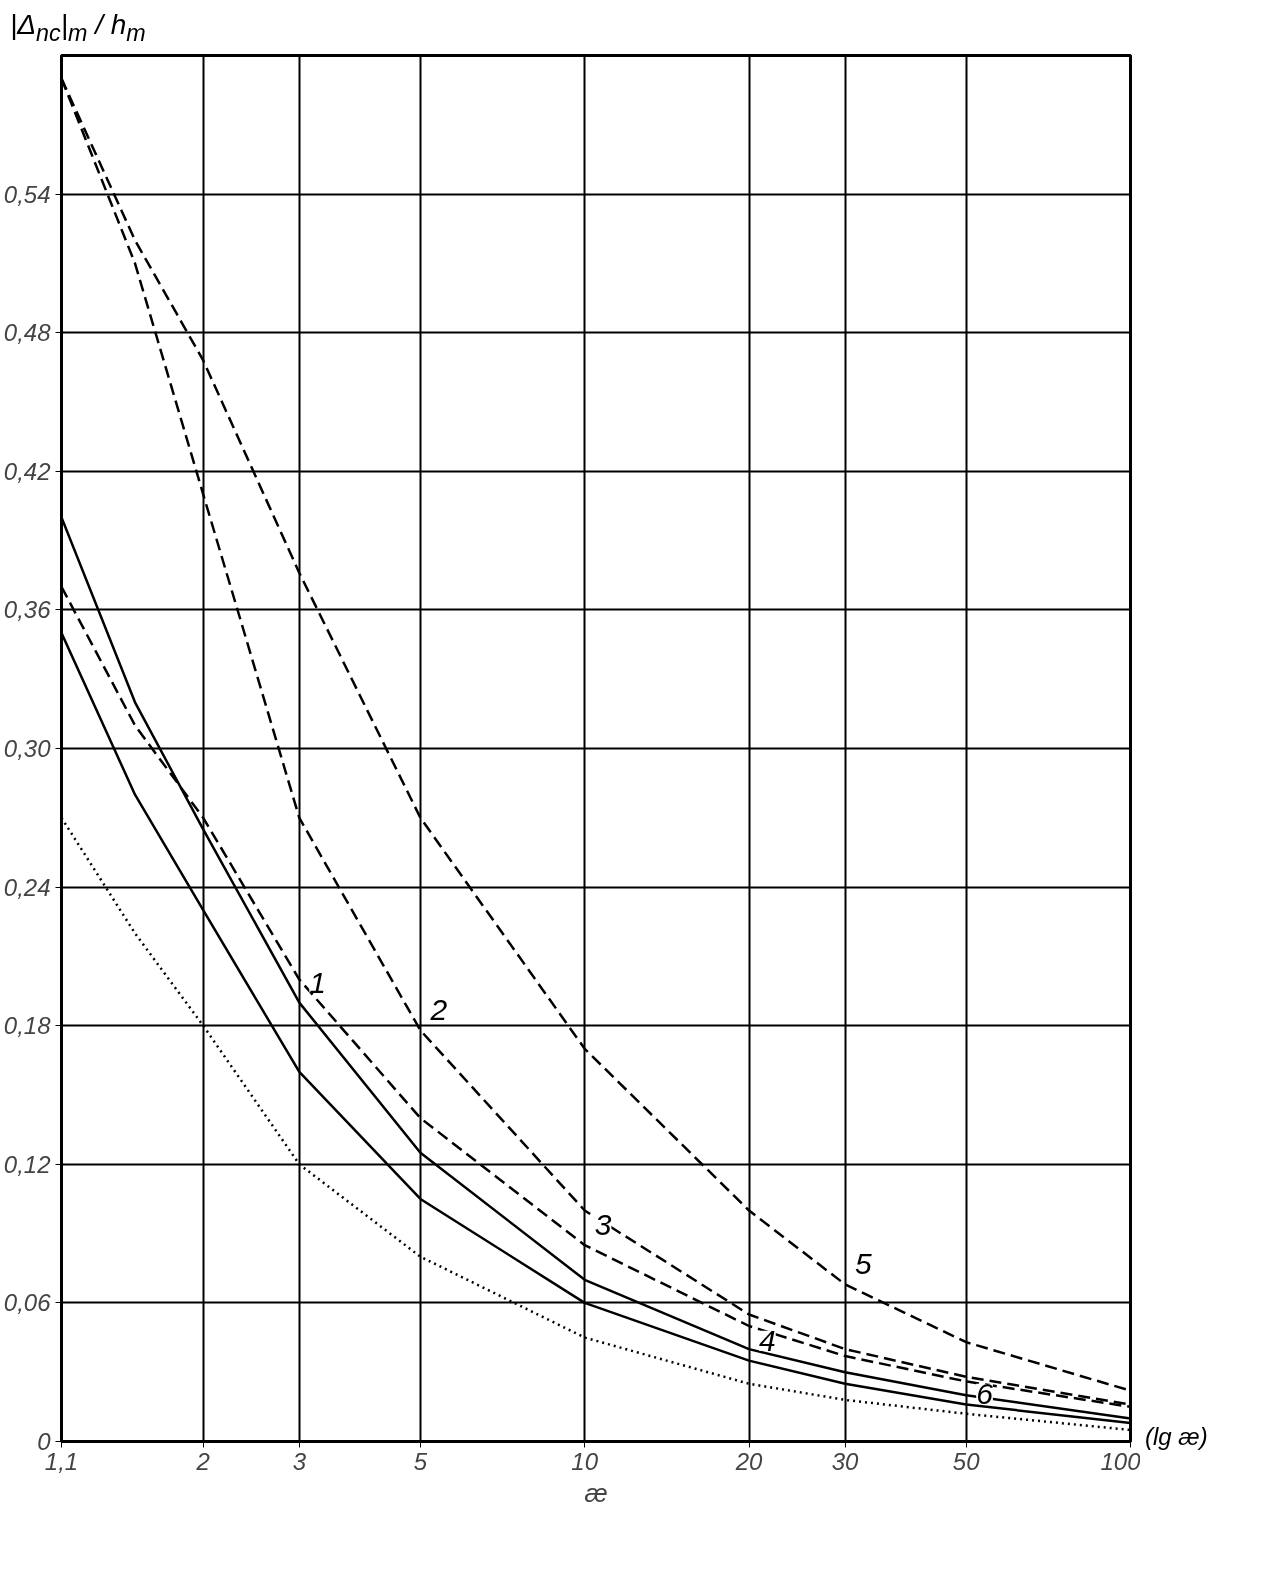  What do you see at coordinates (27, 887) in the screenshot?
I see `y-tick-label: 0,24` at bounding box center [27, 887].